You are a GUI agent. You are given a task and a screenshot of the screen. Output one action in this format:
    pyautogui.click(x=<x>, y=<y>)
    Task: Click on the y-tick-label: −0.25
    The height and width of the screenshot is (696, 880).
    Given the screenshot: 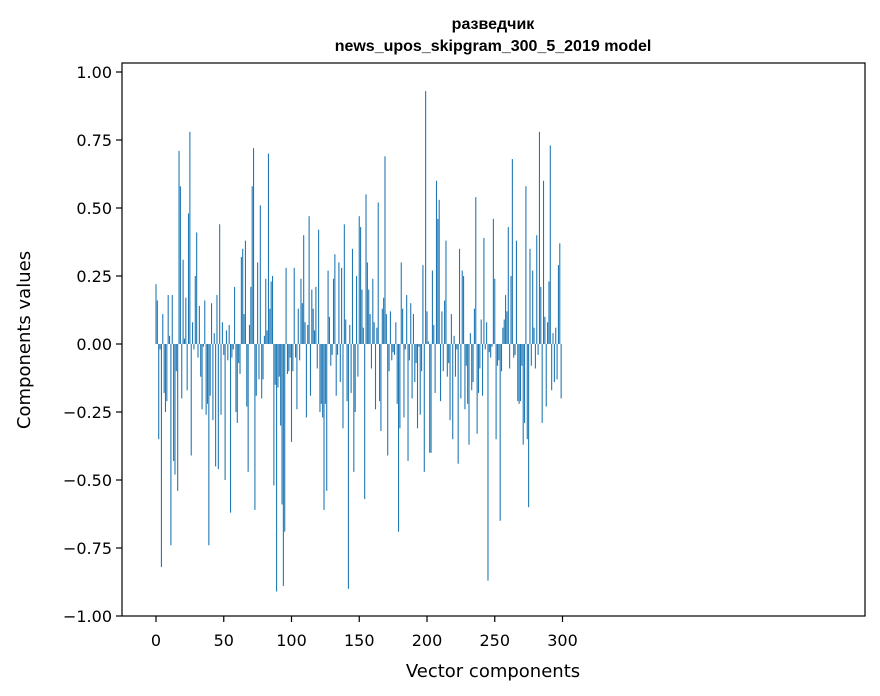 What is the action you would take?
    pyautogui.click(x=87, y=412)
    